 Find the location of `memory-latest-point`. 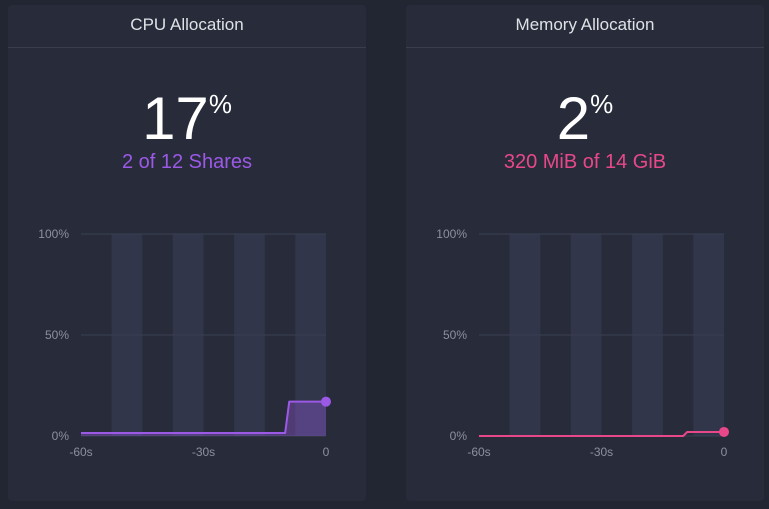

memory-latest-point is located at coordinates (724, 431).